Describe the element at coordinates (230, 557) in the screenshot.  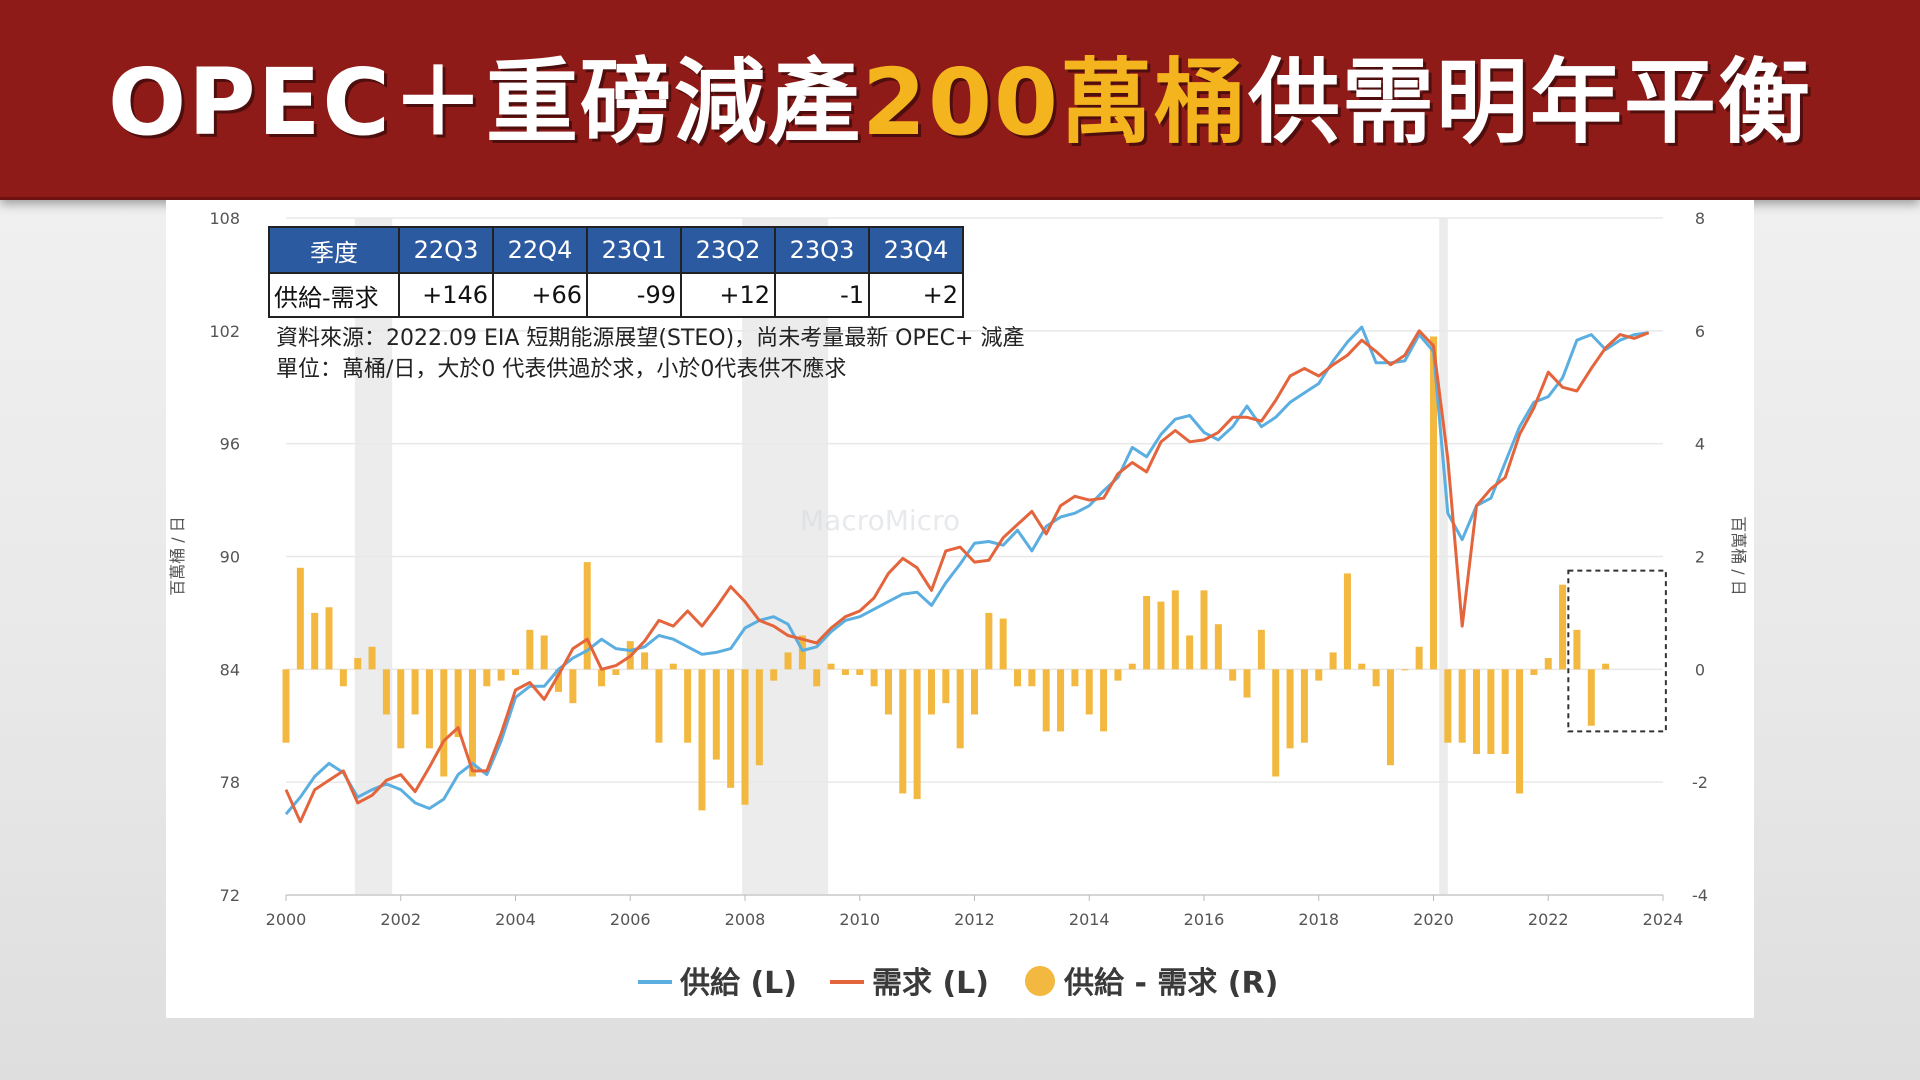
I see `left-tick-label: 90` at that location.